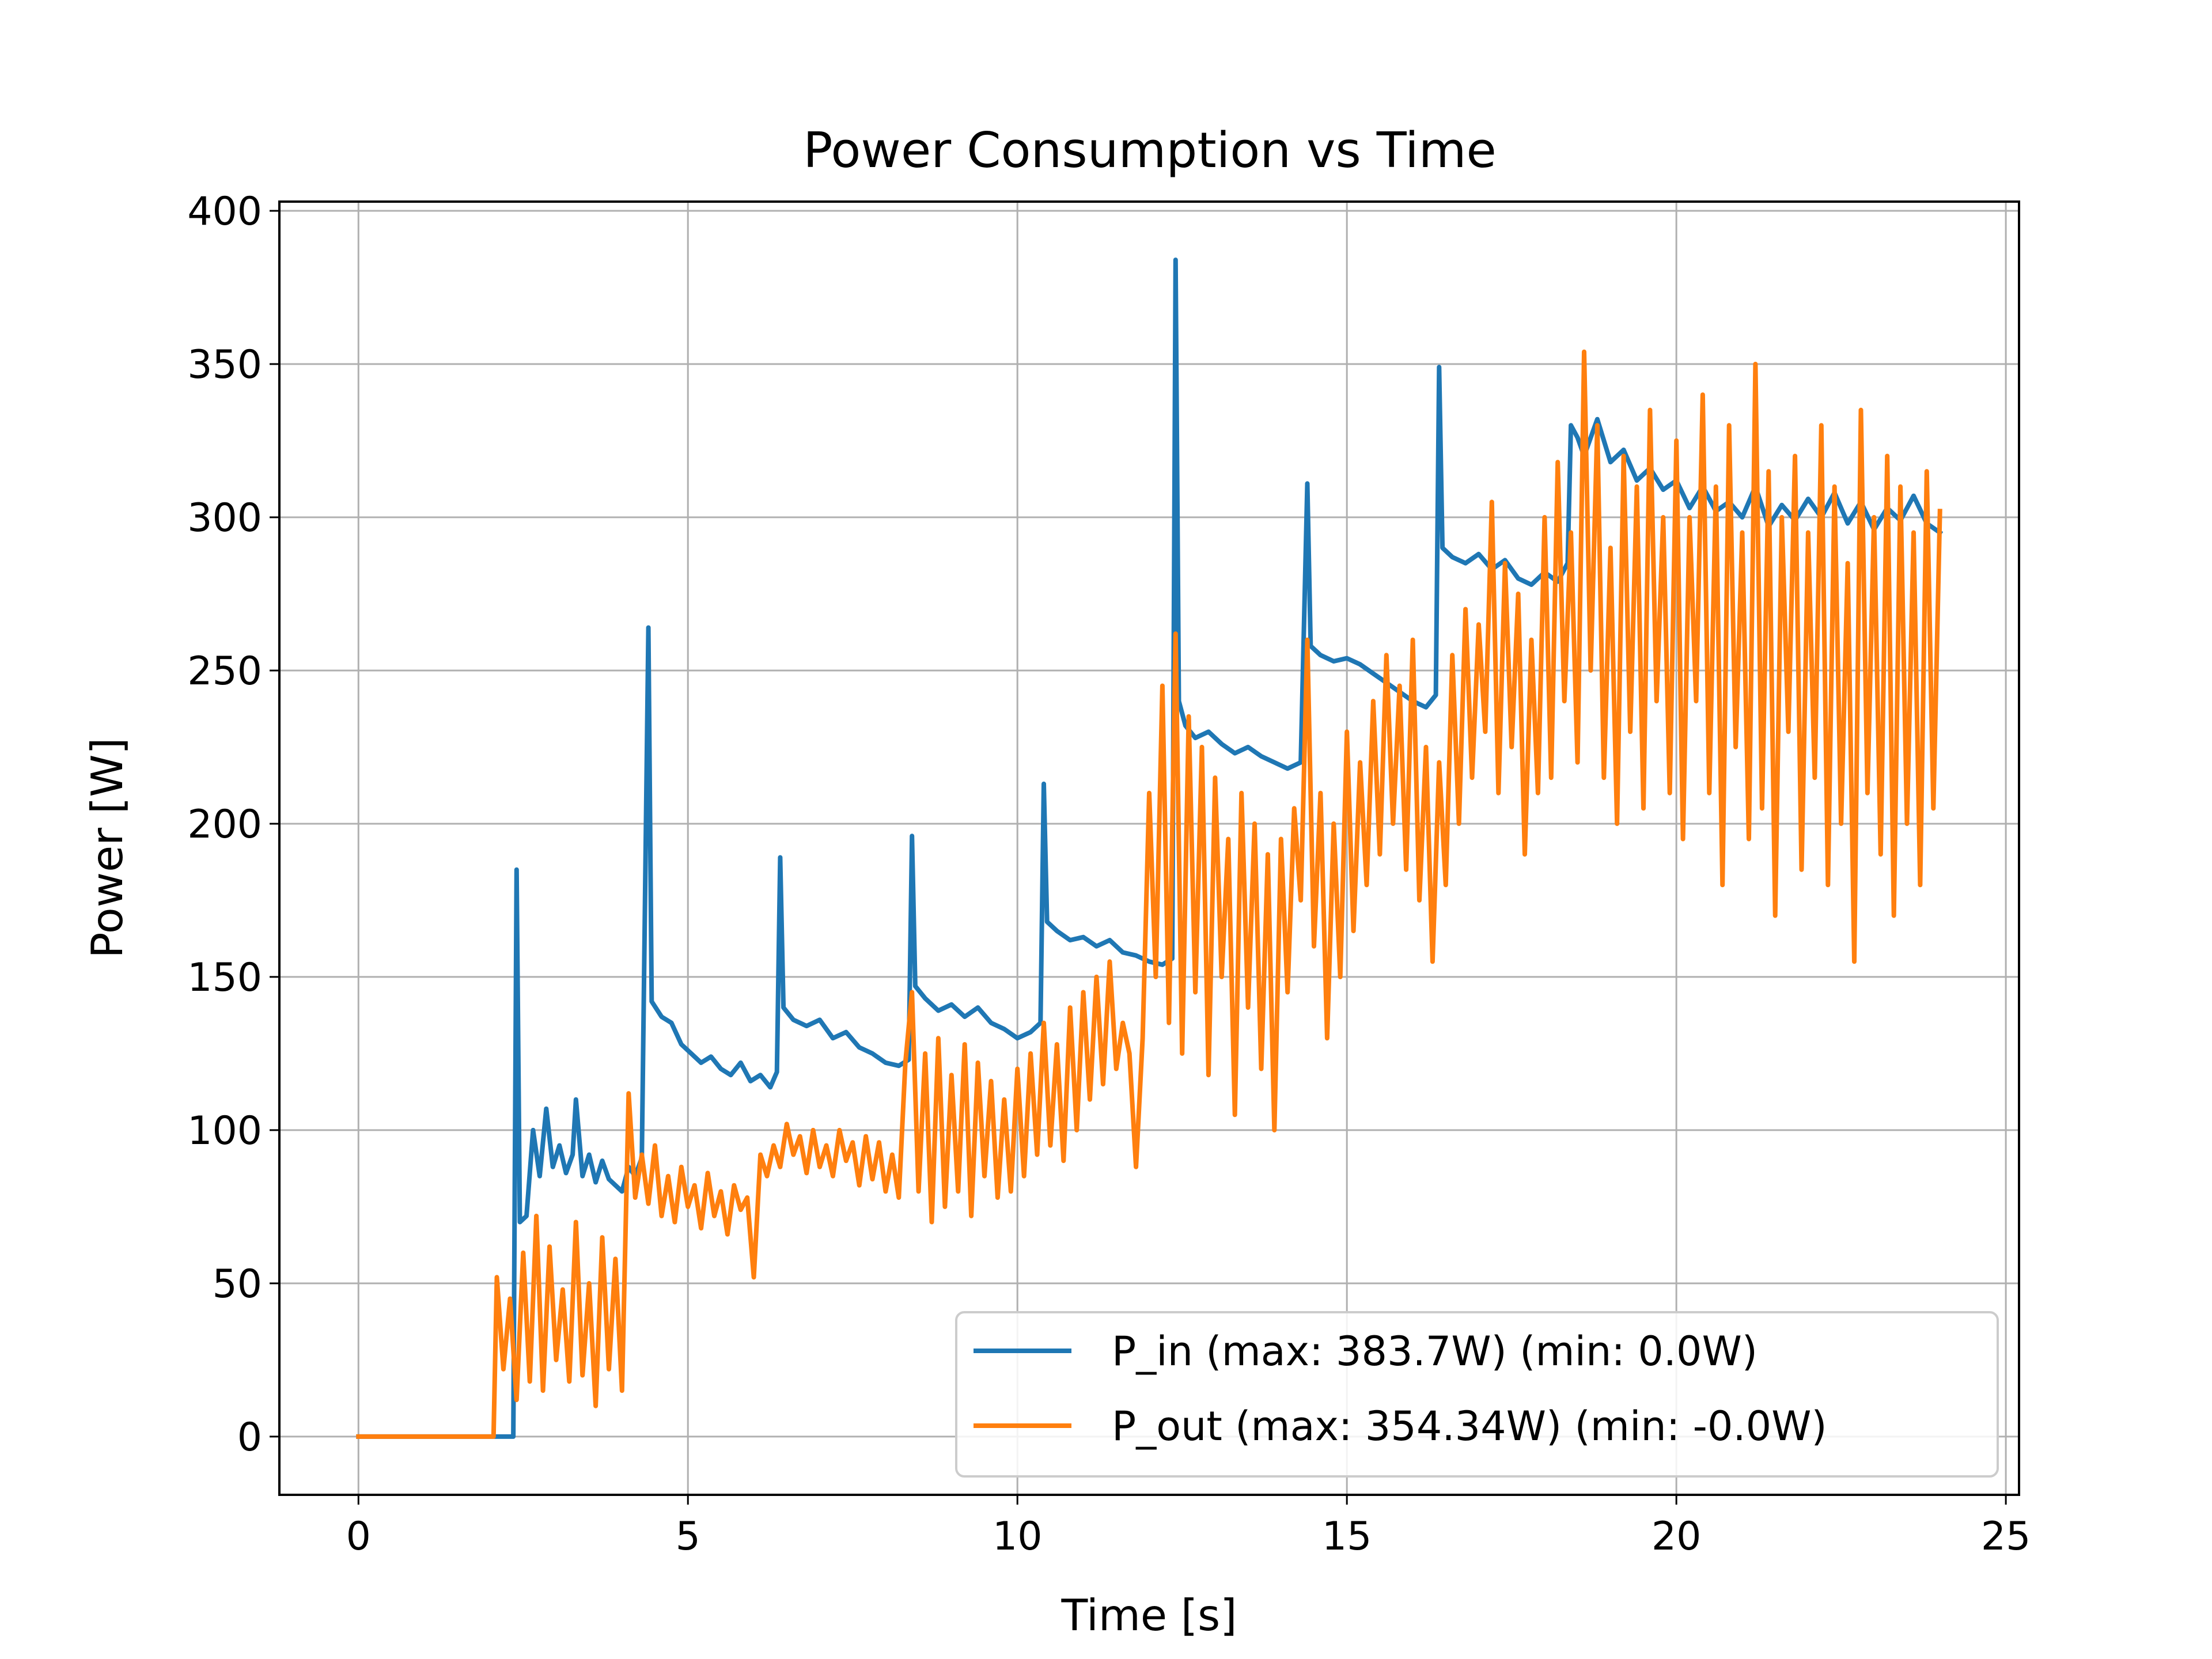  What do you see at coordinates (224, 518) in the screenshot?
I see `y-tick-label: 300` at bounding box center [224, 518].